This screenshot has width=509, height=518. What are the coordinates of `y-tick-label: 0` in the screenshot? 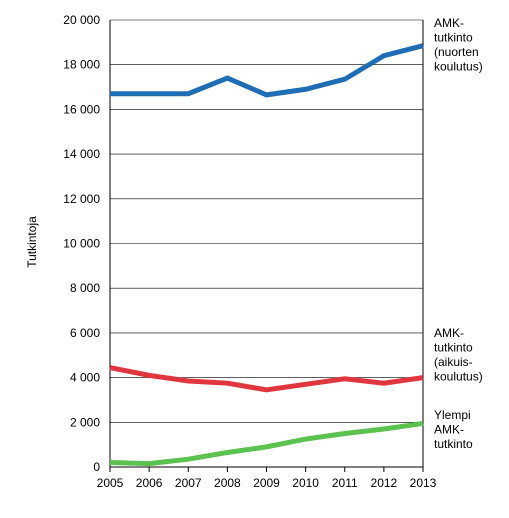 It's located at (96, 467).